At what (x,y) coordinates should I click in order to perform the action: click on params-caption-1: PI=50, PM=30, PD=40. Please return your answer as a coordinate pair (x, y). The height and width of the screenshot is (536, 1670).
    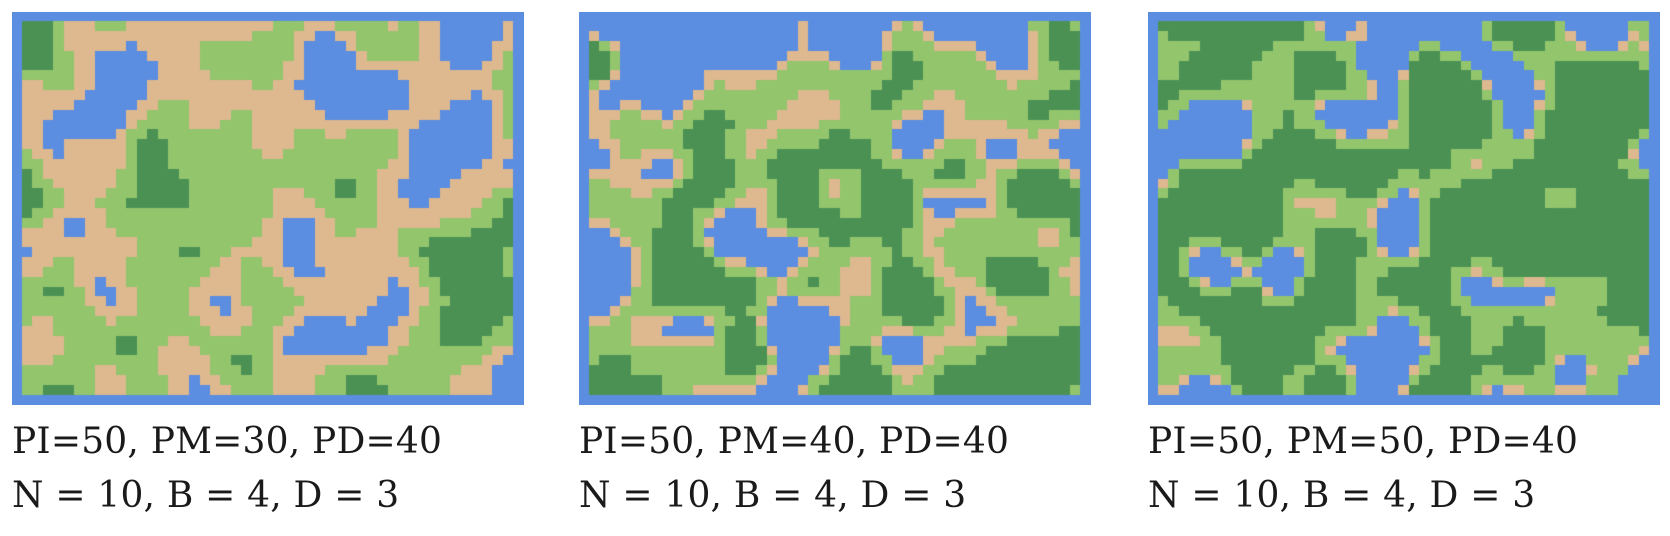
    Looking at the image, I should click on (227, 441).